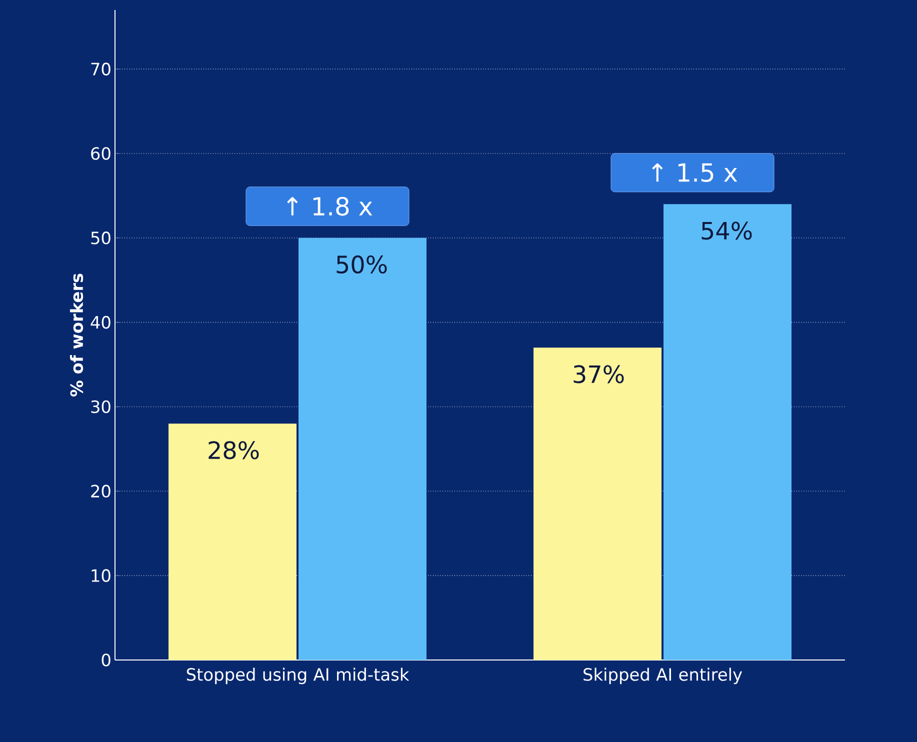 Image resolution: width=917 pixels, height=742 pixels. What do you see at coordinates (361, 264) in the screenshot?
I see `data-label: 50%` at bounding box center [361, 264].